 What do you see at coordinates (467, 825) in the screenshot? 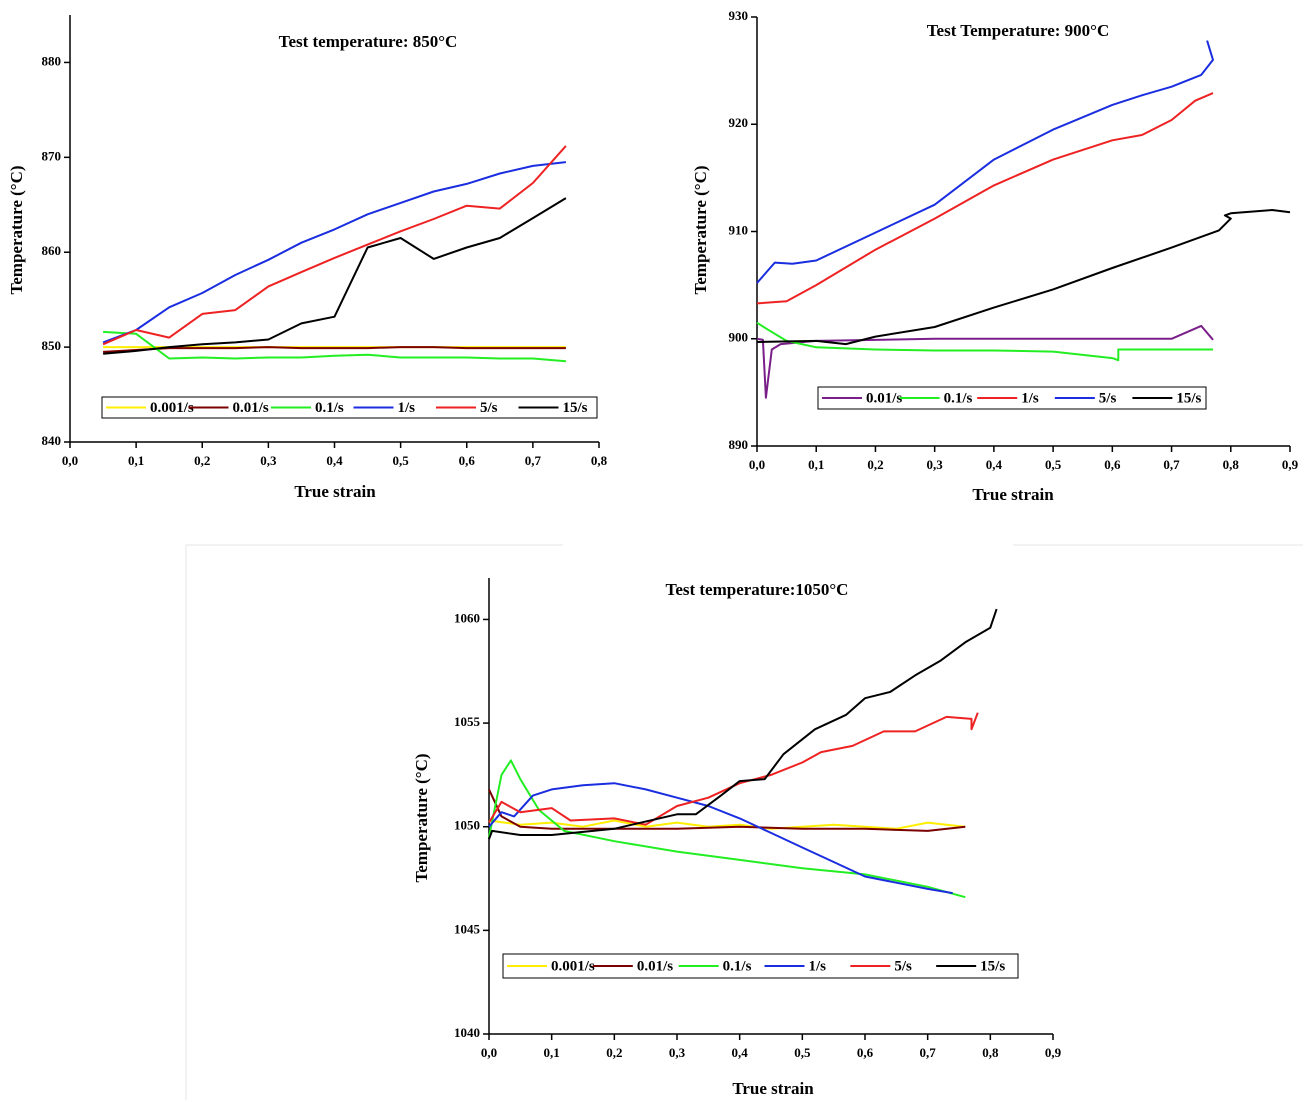
I see `y-tick-label: 1050` at bounding box center [467, 825].